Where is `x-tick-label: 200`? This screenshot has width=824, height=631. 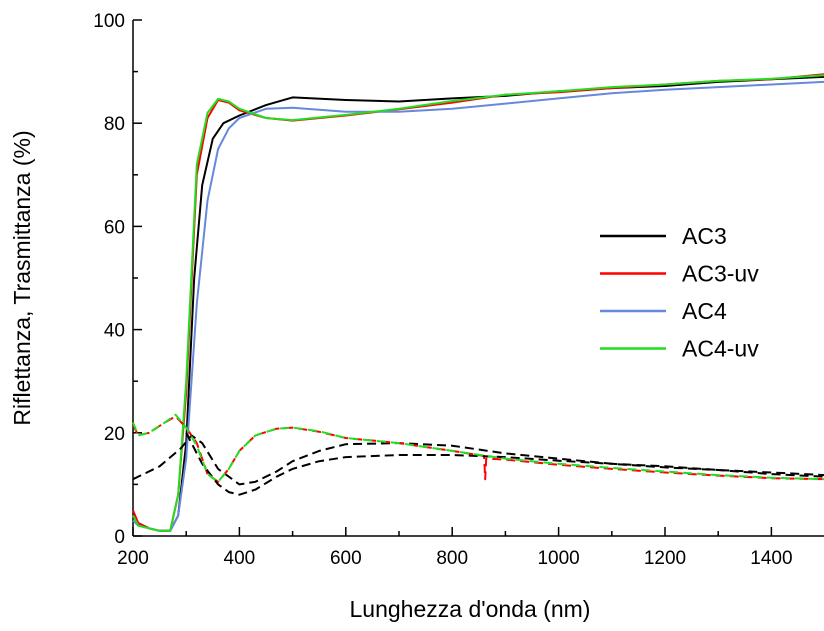 x-tick-label: 200 is located at coordinates (133, 558).